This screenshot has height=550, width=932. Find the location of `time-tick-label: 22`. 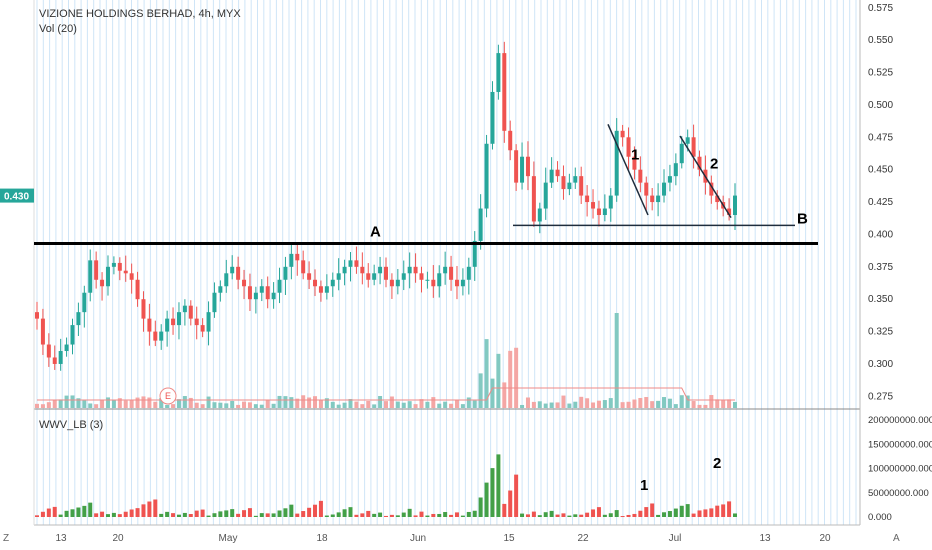

time-tick-label: 22 is located at coordinates (583, 538).